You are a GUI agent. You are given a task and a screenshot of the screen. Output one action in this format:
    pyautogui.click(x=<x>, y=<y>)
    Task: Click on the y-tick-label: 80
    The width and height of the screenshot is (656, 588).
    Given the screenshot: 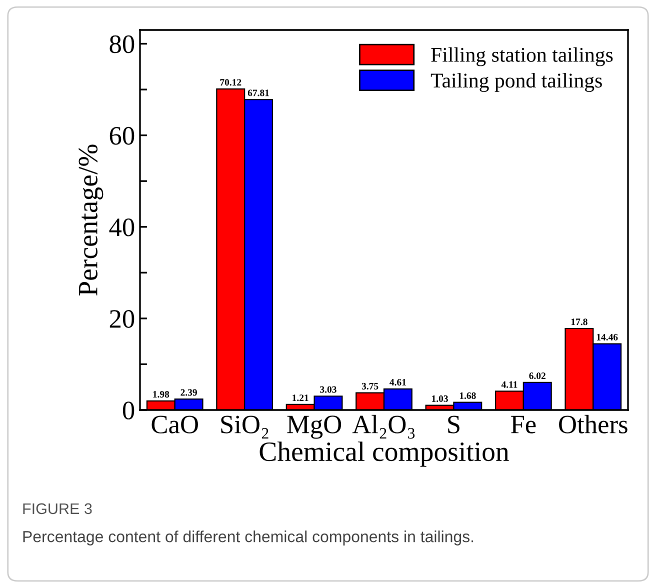 What is the action you would take?
    pyautogui.click(x=122, y=44)
    